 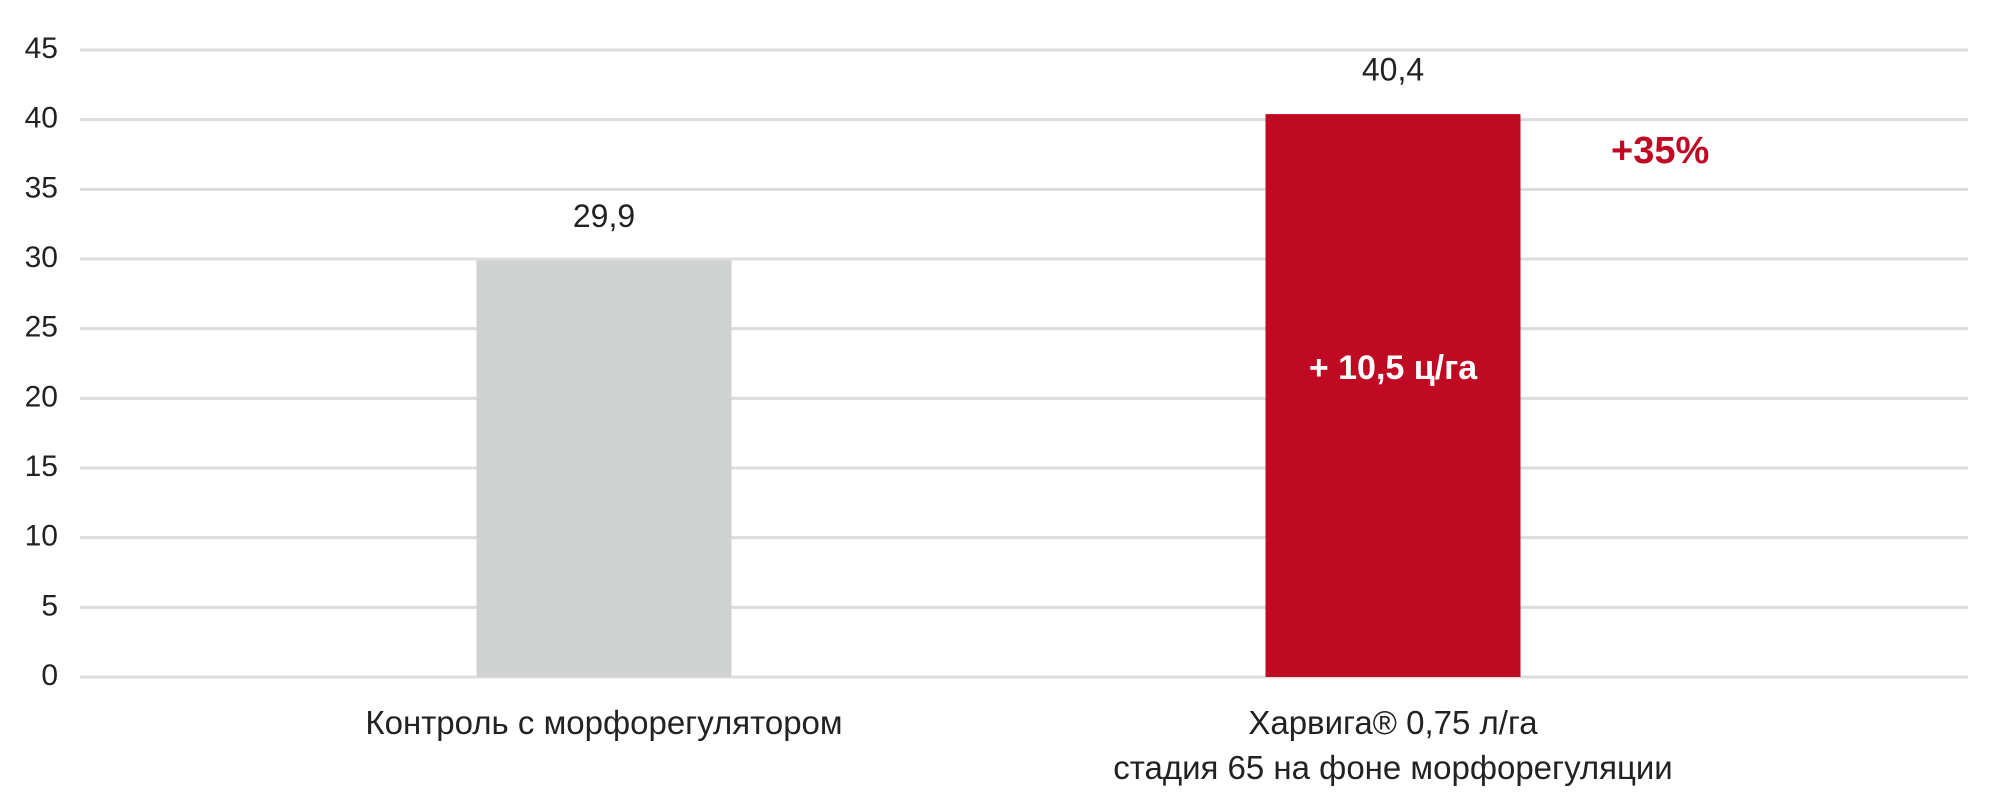 What do you see at coordinates (41, 327) in the screenshot?
I see `y-tick-label: 25` at bounding box center [41, 327].